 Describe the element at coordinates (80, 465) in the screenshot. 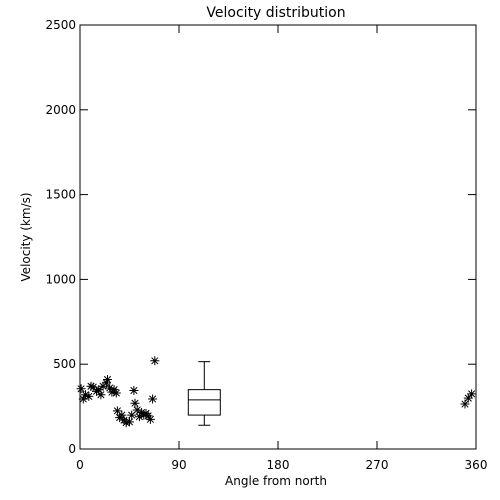

I see `x-tick-label: 0` at that location.